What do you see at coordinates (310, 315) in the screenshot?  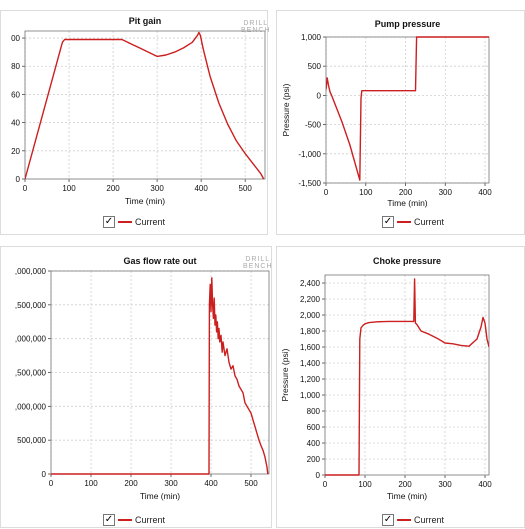 I see `y-tick-label: 2,000` at bounding box center [310, 315].